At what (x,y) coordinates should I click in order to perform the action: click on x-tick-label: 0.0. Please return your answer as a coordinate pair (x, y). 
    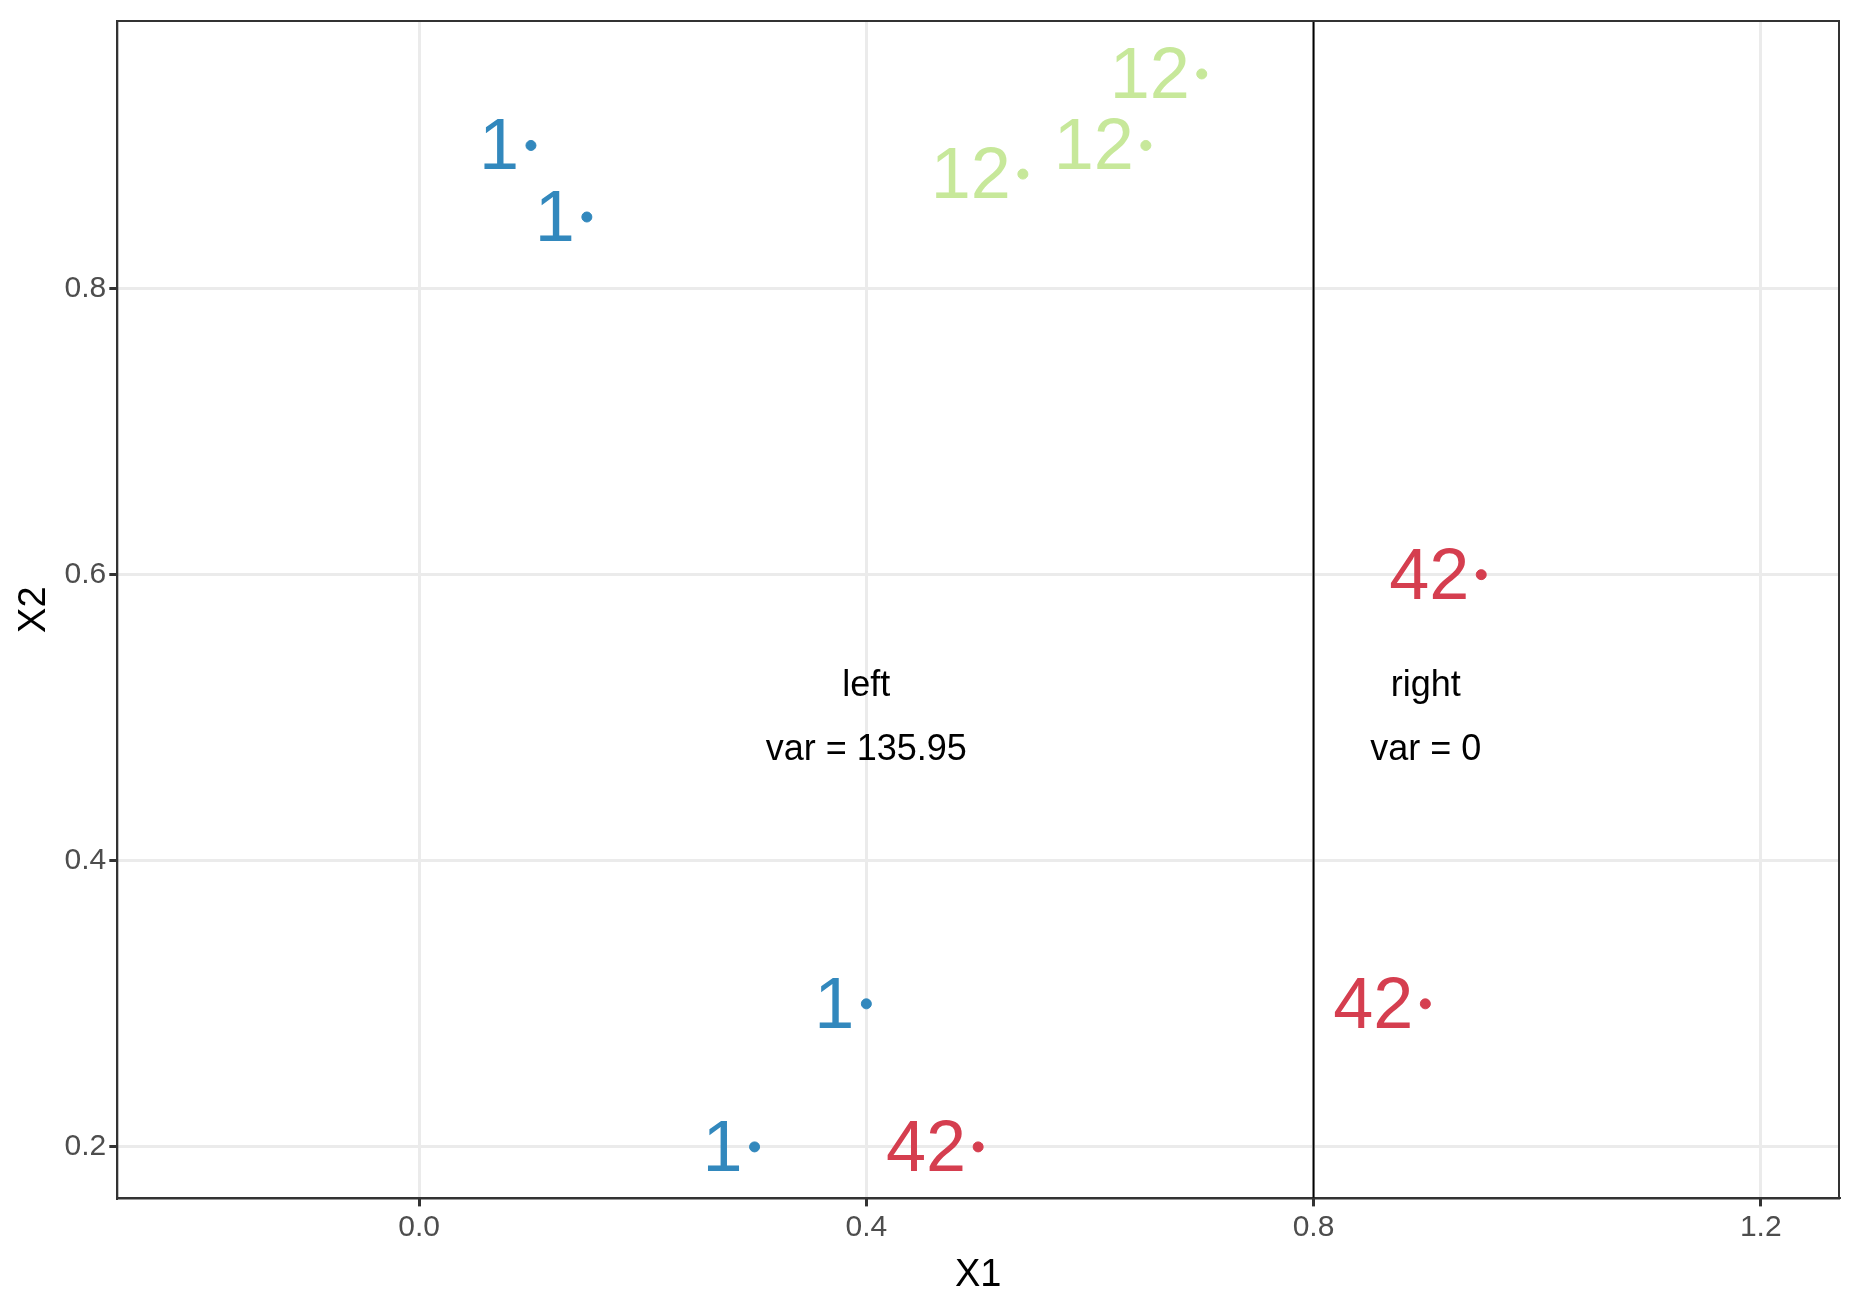
    Looking at the image, I should click on (419, 1225).